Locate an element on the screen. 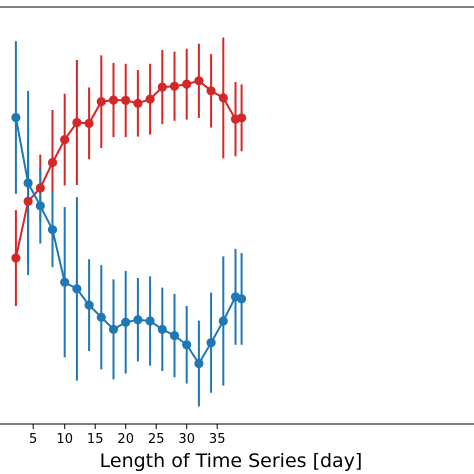  x-axis-title: Length of Time Series [day] is located at coordinates (231, 461).